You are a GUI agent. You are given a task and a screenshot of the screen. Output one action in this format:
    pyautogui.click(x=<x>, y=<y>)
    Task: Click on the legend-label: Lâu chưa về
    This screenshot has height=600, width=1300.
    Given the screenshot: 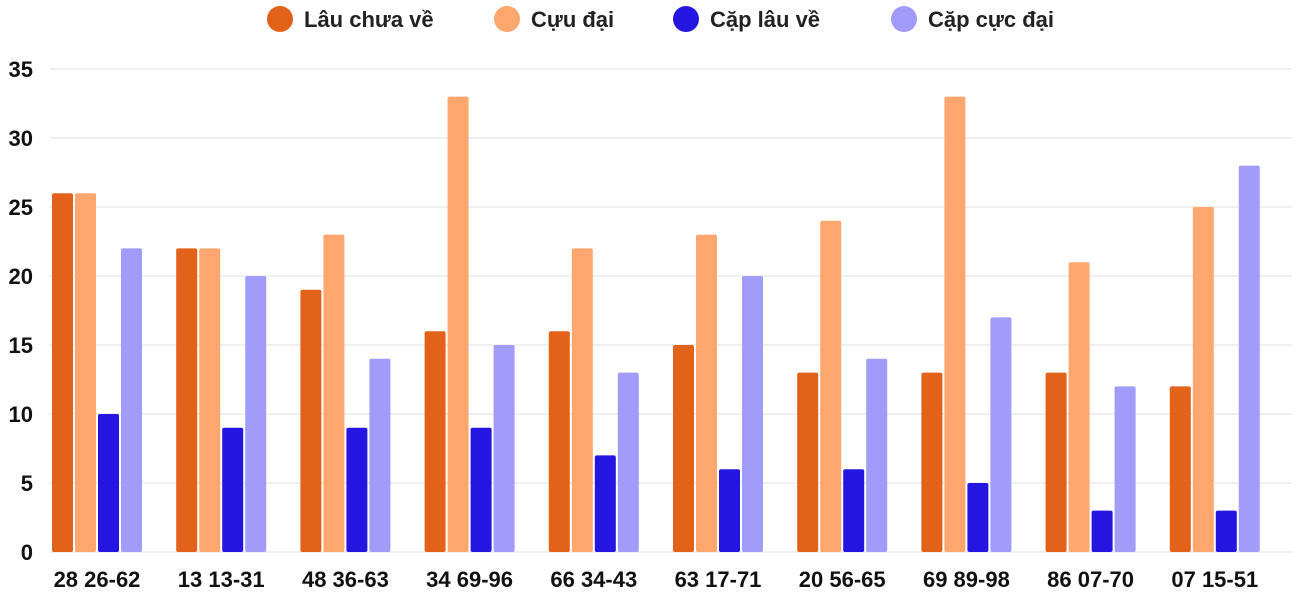 What is the action you would take?
    pyautogui.click(x=369, y=19)
    